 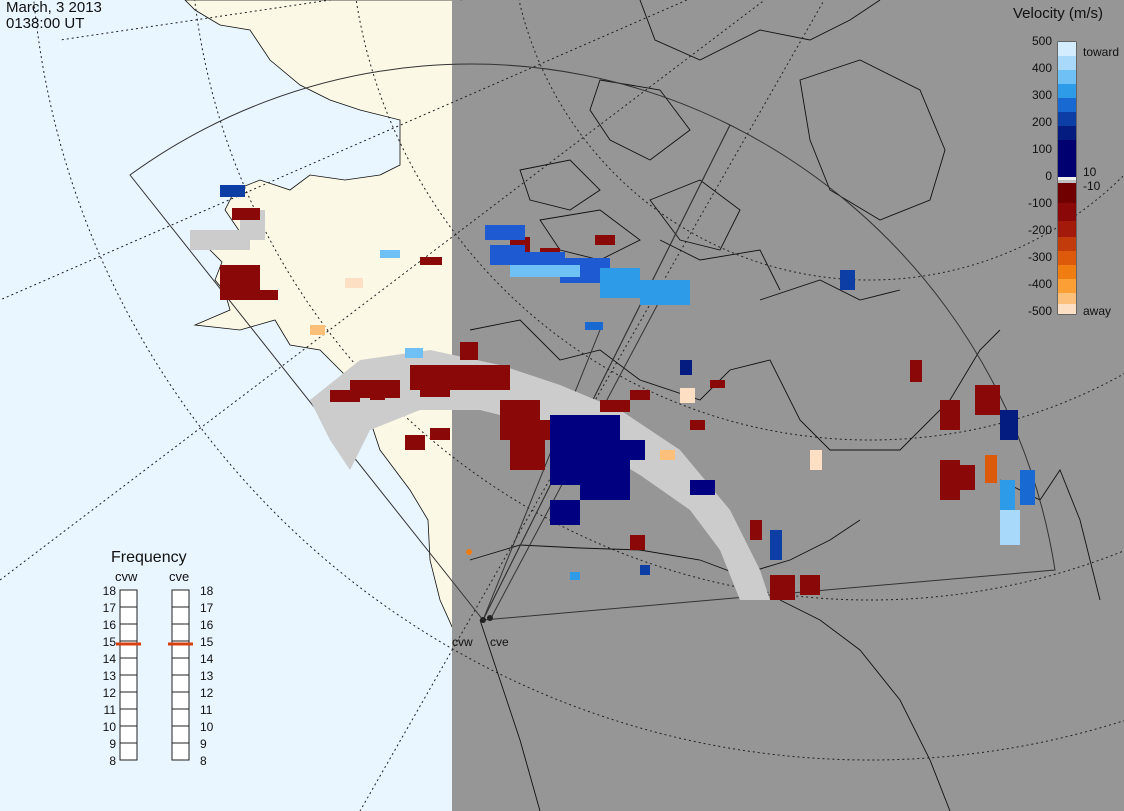 I want to click on freq-scale-left: 18, so click(x=109, y=591).